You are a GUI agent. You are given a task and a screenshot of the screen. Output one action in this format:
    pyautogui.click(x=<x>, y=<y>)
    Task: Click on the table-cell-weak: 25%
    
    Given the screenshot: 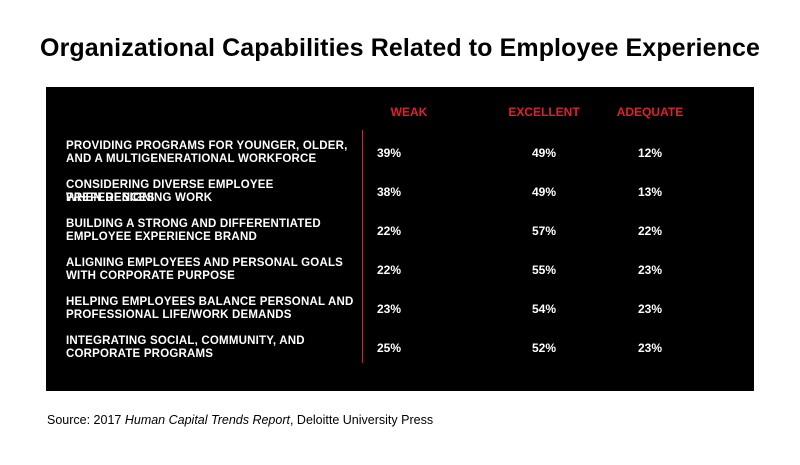 What is the action you would take?
    pyautogui.click(x=389, y=348)
    